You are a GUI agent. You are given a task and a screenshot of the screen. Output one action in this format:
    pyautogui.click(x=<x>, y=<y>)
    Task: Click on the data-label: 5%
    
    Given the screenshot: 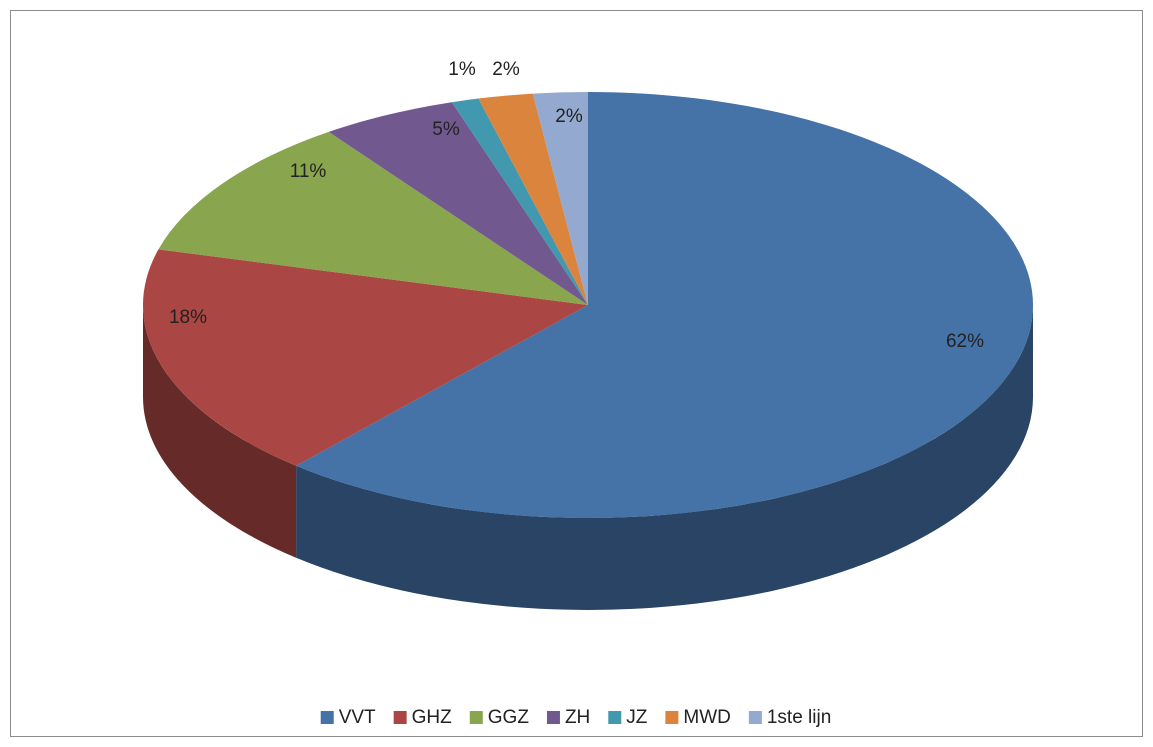 What is the action you would take?
    pyautogui.click(x=446, y=129)
    